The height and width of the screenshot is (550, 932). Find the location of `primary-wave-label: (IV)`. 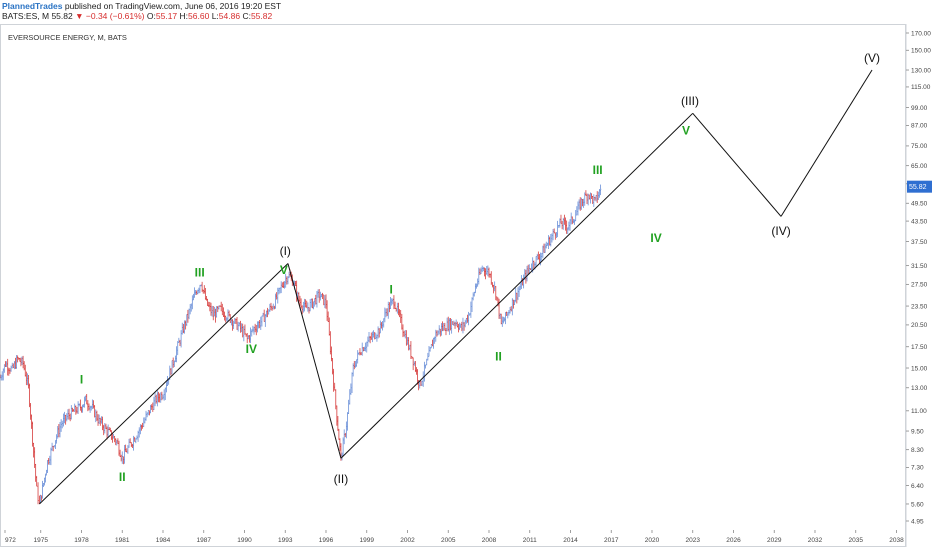

primary-wave-label: (IV) is located at coordinates (780, 231).